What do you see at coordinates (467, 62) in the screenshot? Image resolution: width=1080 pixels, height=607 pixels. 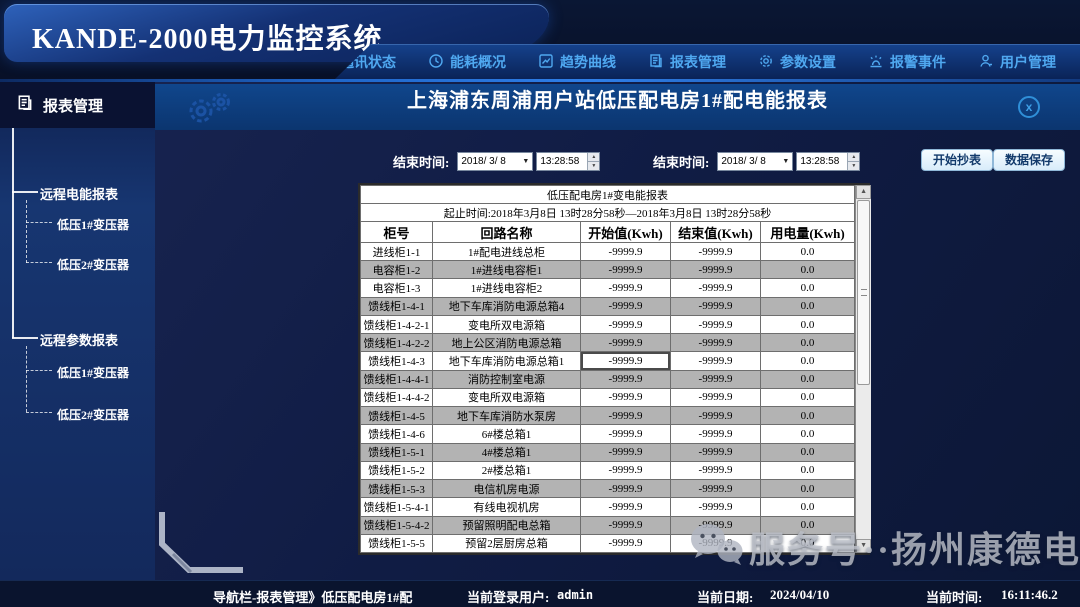 I see `nav-item-energy-overview: 能耗概况` at bounding box center [467, 62].